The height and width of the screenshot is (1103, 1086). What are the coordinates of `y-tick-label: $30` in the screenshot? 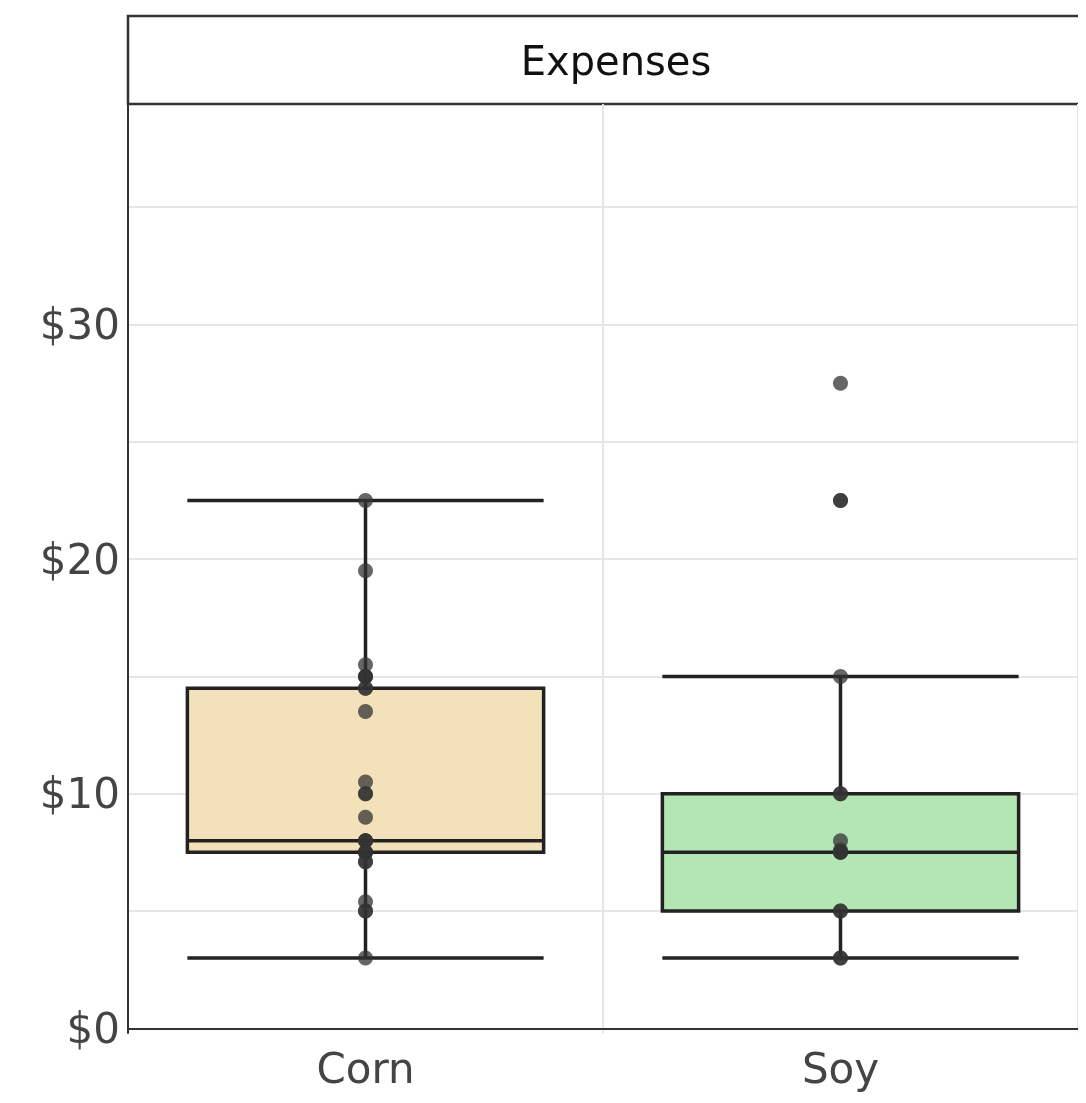 It's located at (79, 325).